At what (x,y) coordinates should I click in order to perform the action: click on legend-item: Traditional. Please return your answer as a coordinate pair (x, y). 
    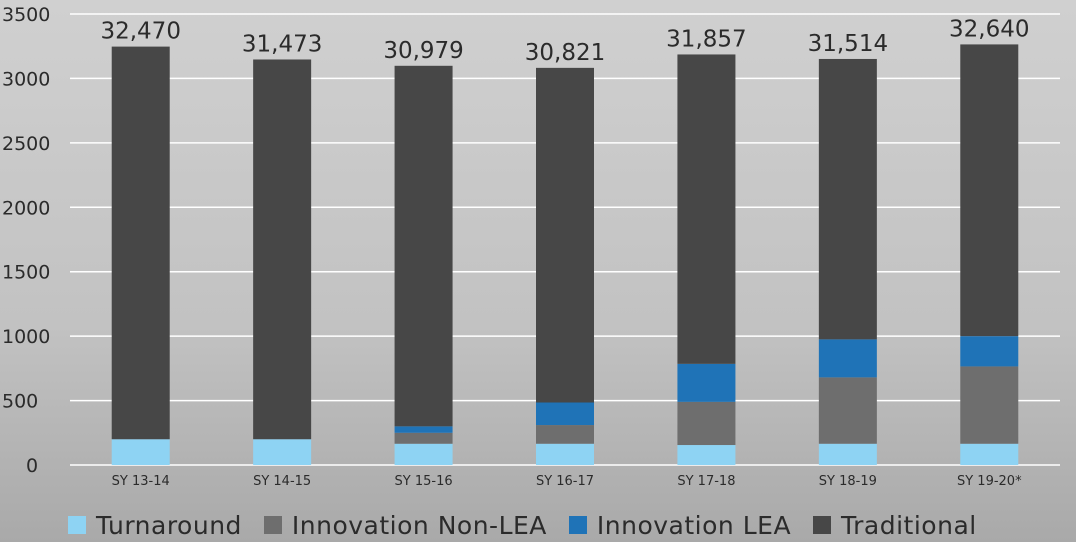
    Looking at the image, I should click on (895, 525).